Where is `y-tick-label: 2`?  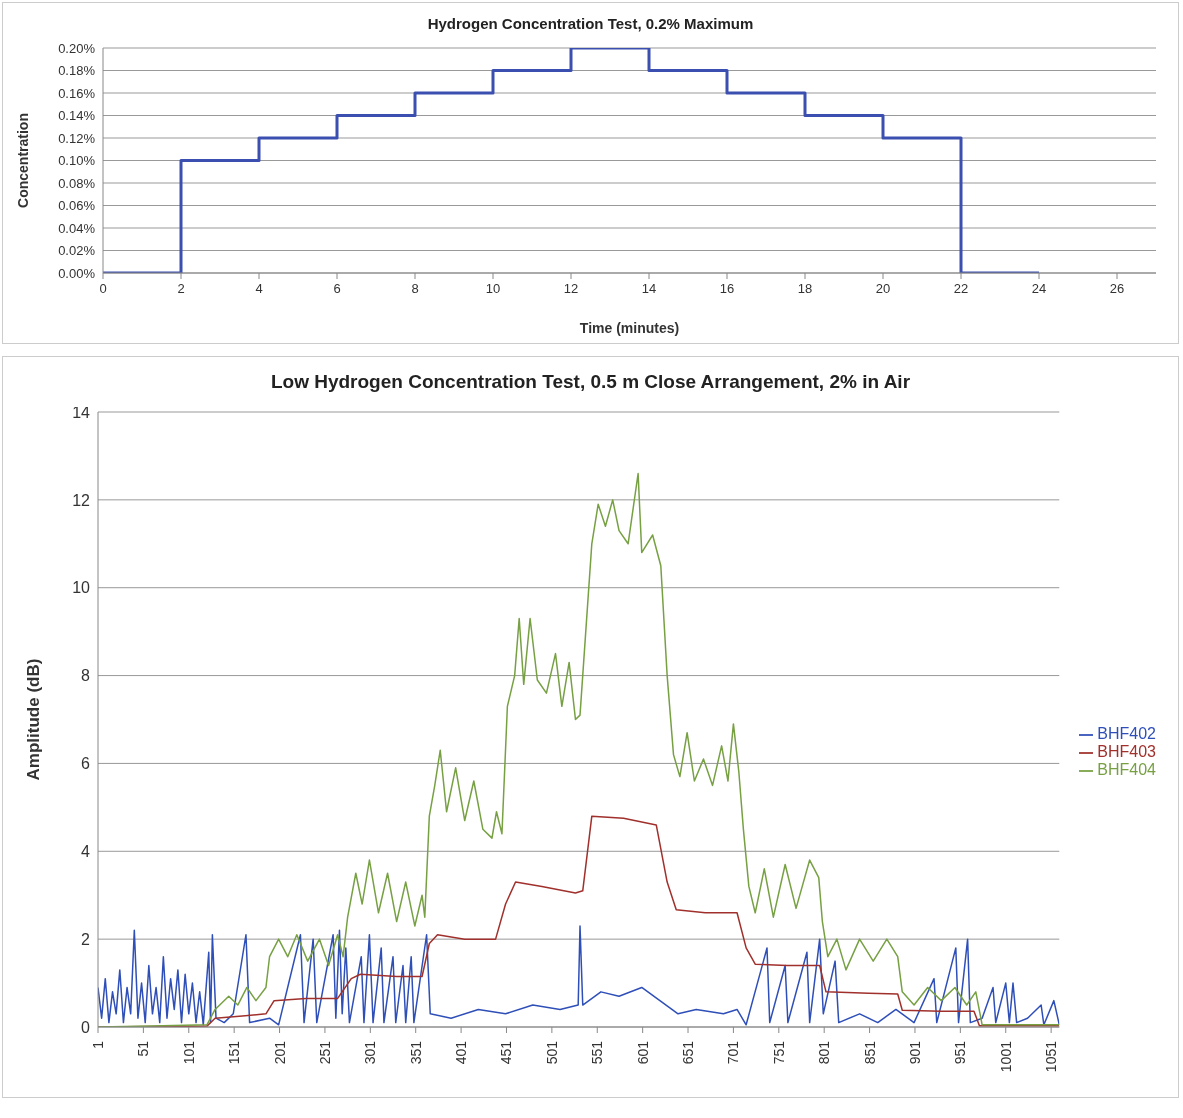
y-tick-label: 2 is located at coordinates (86, 939).